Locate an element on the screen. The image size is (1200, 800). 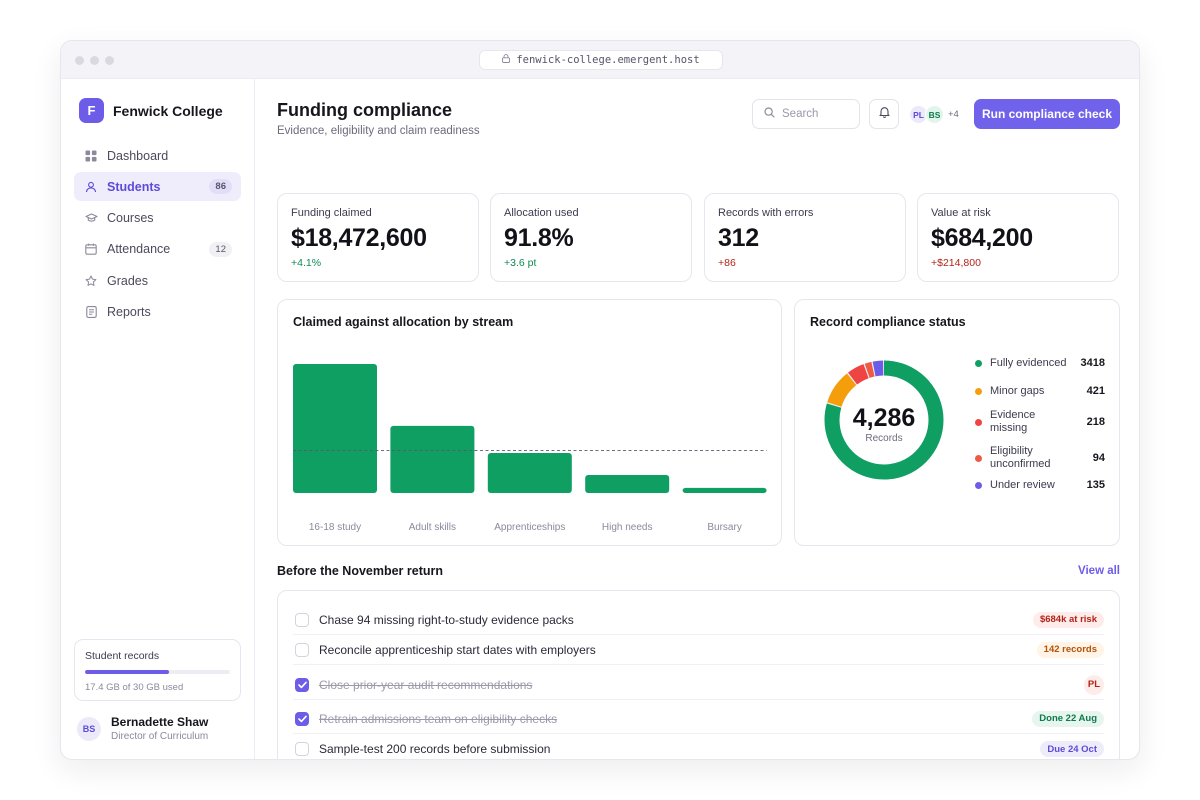
kpi-value: 312 is located at coordinates (738, 238).